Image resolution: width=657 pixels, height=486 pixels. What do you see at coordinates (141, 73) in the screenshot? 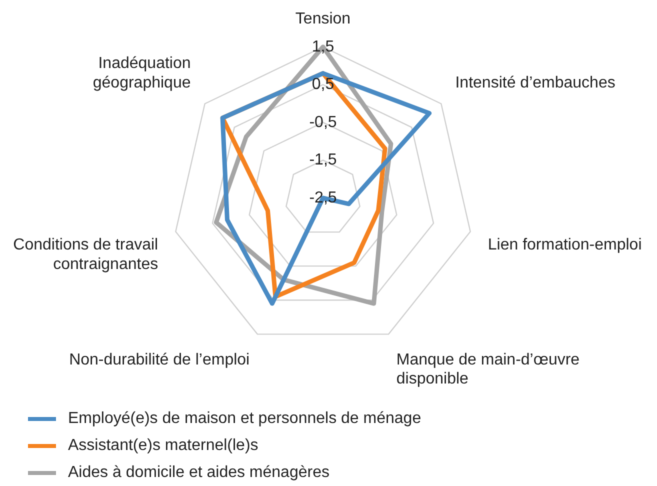
I see `spoke-label: Inadéquation géographique` at bounding box center [141, 73].